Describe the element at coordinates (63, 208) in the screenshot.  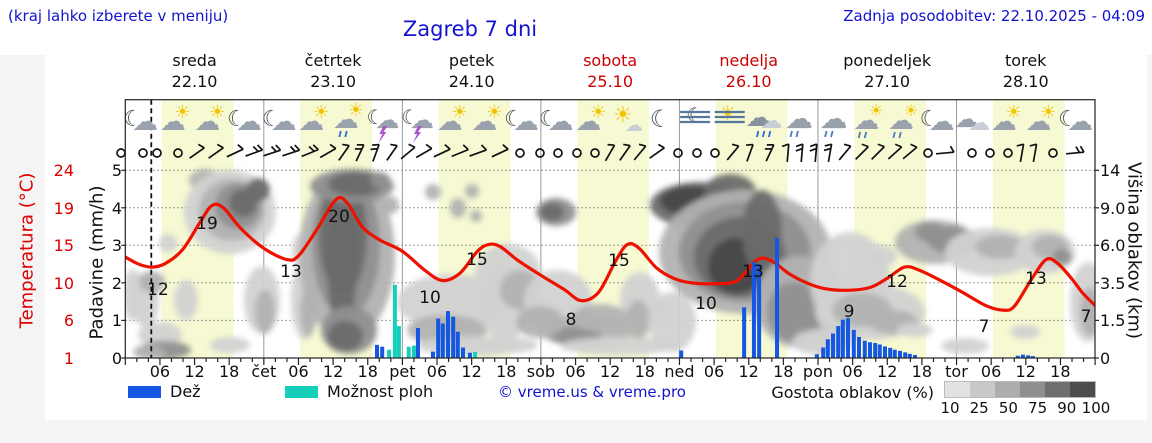
I see `temp-axis-tick: 19` at that location.